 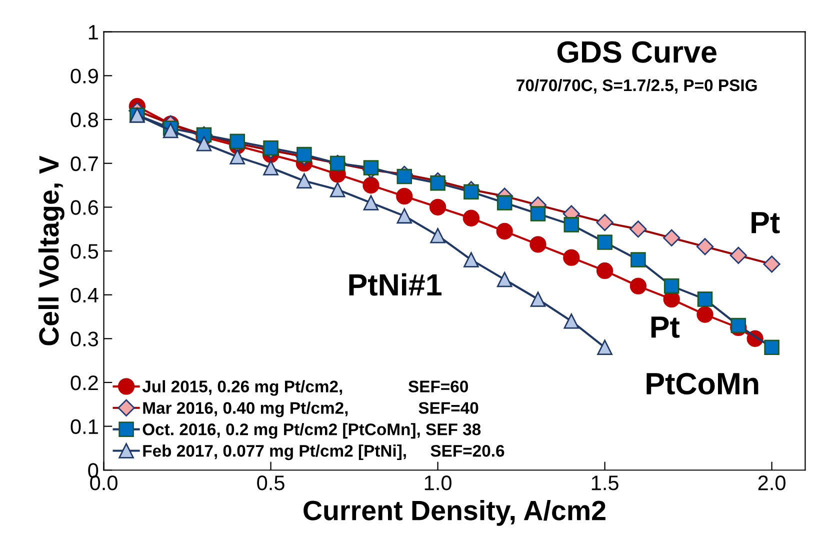 I want to click on legend-label: Oct. 2016, 0.2 mg Pt/cm2 [PtCoMn], SEF 38, so click(x=311, y=431).